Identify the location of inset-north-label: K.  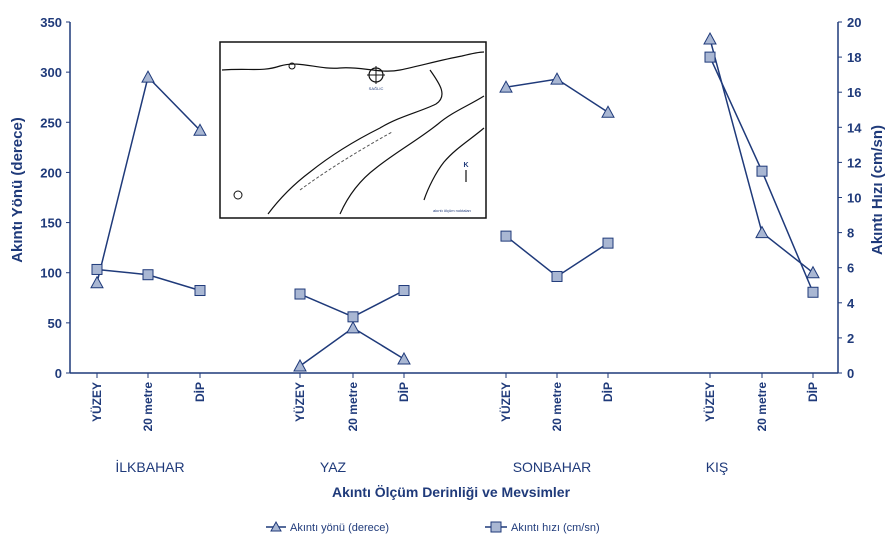
(465, 165).